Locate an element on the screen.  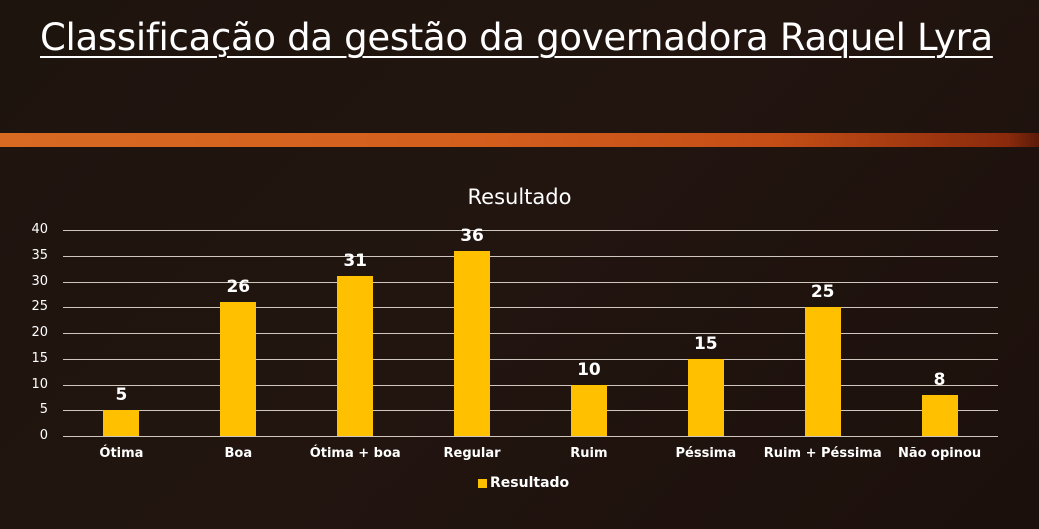
bar-value-label: 8 is located at coordinates (939, 379).